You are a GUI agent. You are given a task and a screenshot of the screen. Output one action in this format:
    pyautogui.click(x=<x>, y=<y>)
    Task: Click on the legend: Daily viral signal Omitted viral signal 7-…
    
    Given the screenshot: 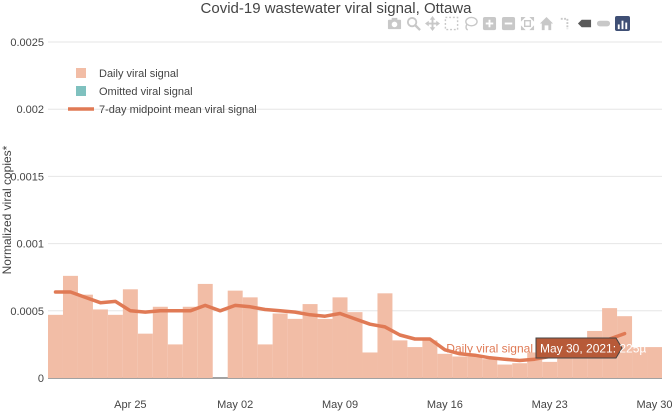 What is the action you would take?
    pyautogui.click(x=162, y=92)
    